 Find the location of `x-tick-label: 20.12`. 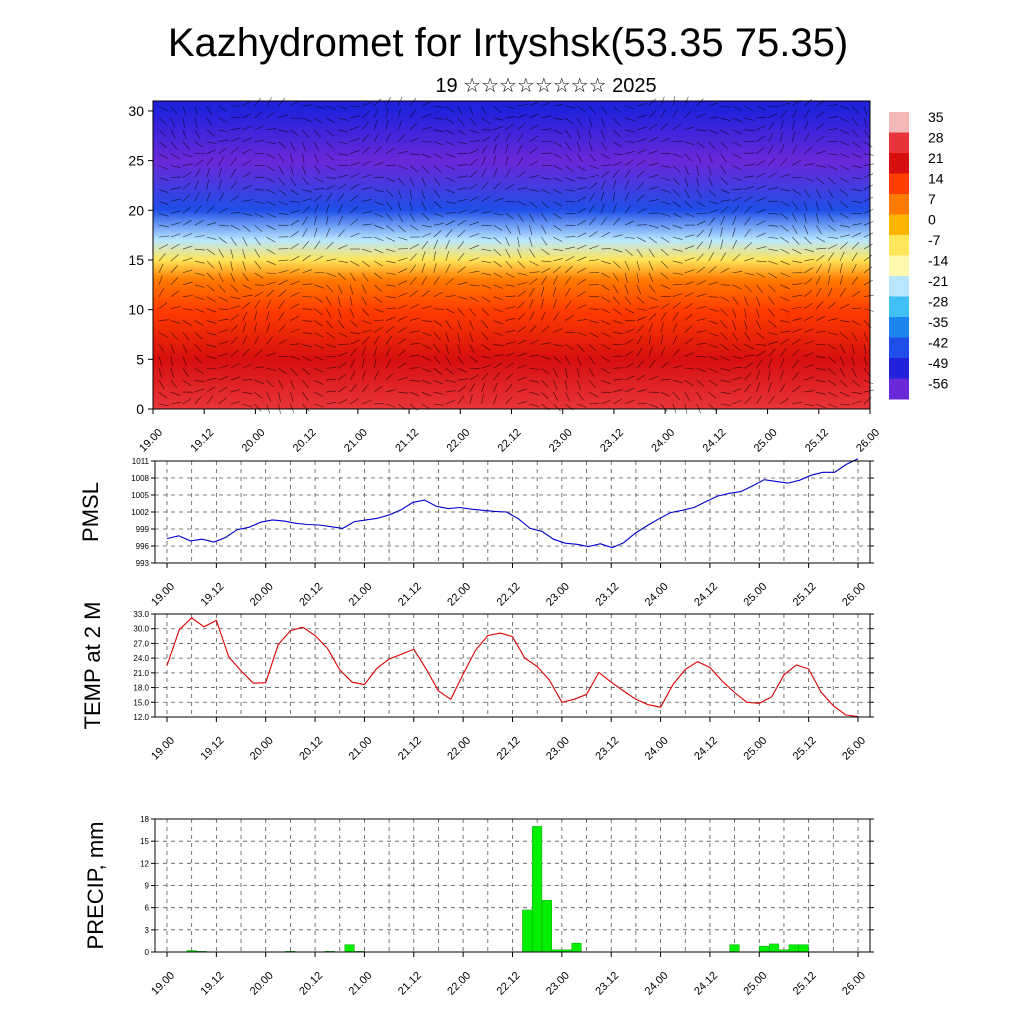

x-tick-label: 20.12 is located at coordinates (311, 984).